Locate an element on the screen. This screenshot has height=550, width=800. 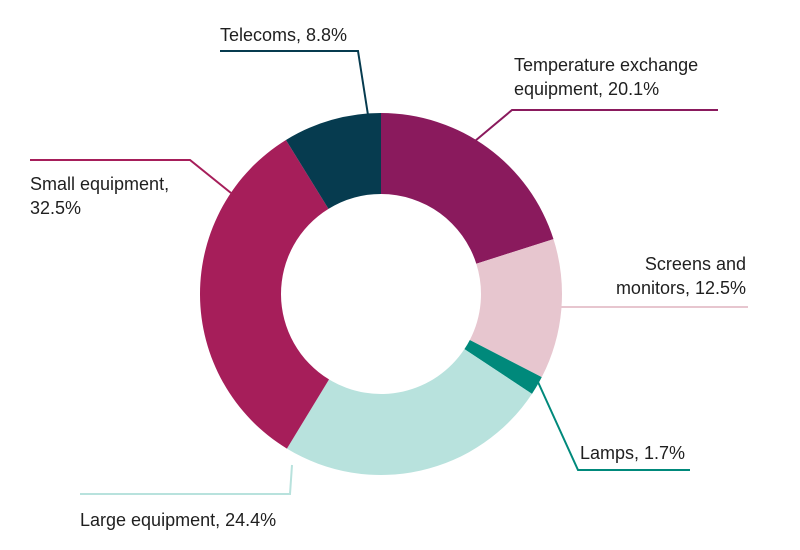
label-line: 32.5% is located at coordinates (55, 208).